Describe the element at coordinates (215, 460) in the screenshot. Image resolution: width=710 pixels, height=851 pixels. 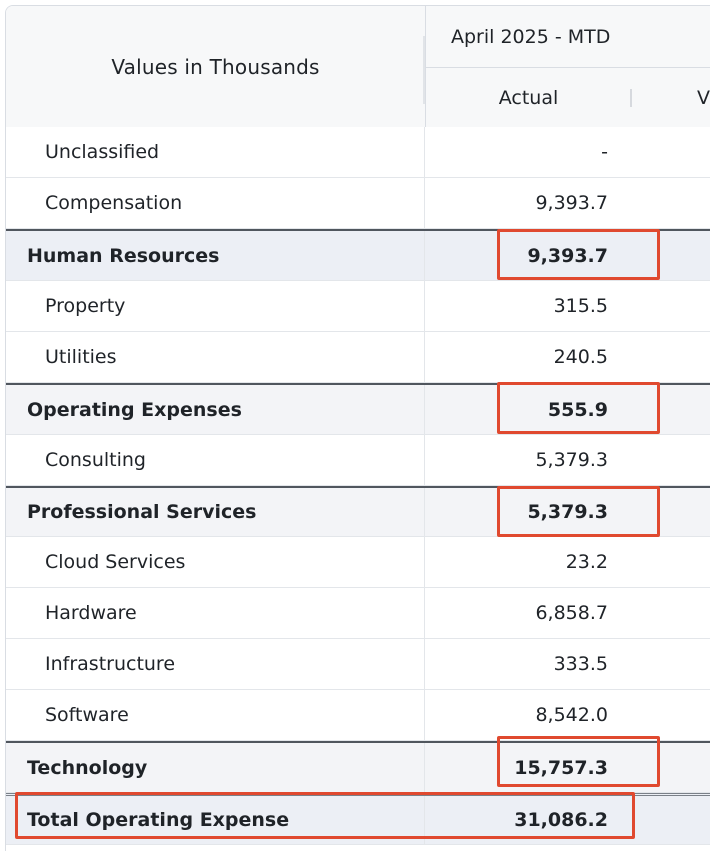
I see `row-label: Consulting` at that location.